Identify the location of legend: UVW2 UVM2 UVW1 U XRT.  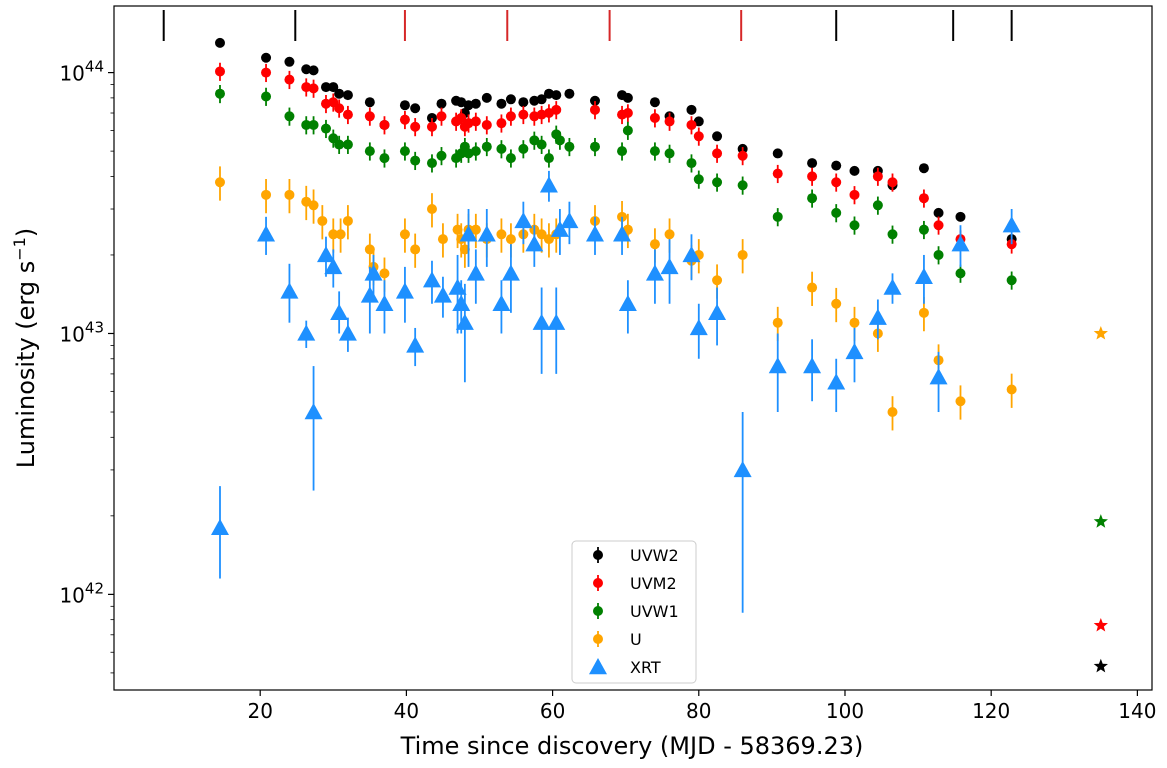
(634, 612).